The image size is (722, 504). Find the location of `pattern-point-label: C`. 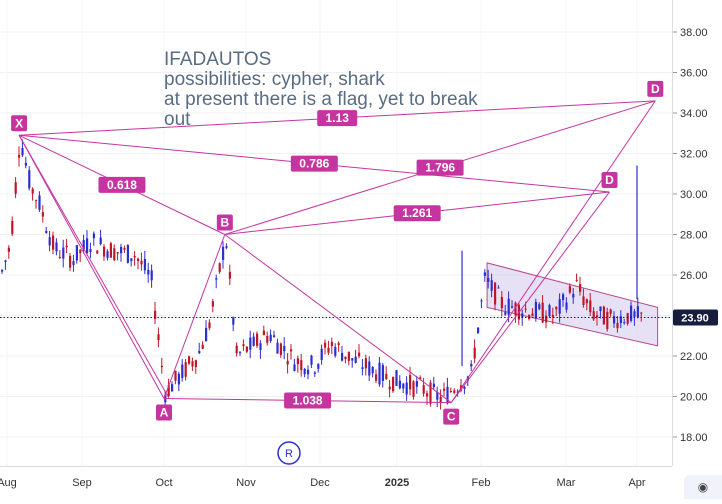

pattern-point-label: C is located at coordinates (451, 416).